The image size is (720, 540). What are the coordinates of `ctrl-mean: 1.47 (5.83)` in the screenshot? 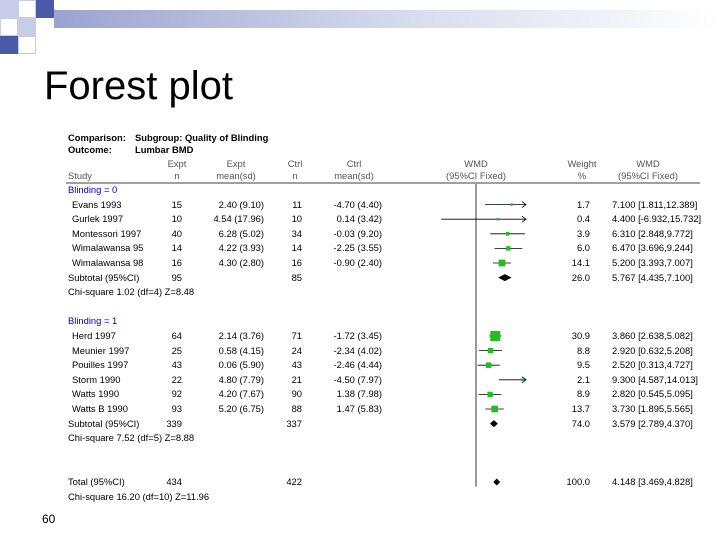 It's located at (359, 408).